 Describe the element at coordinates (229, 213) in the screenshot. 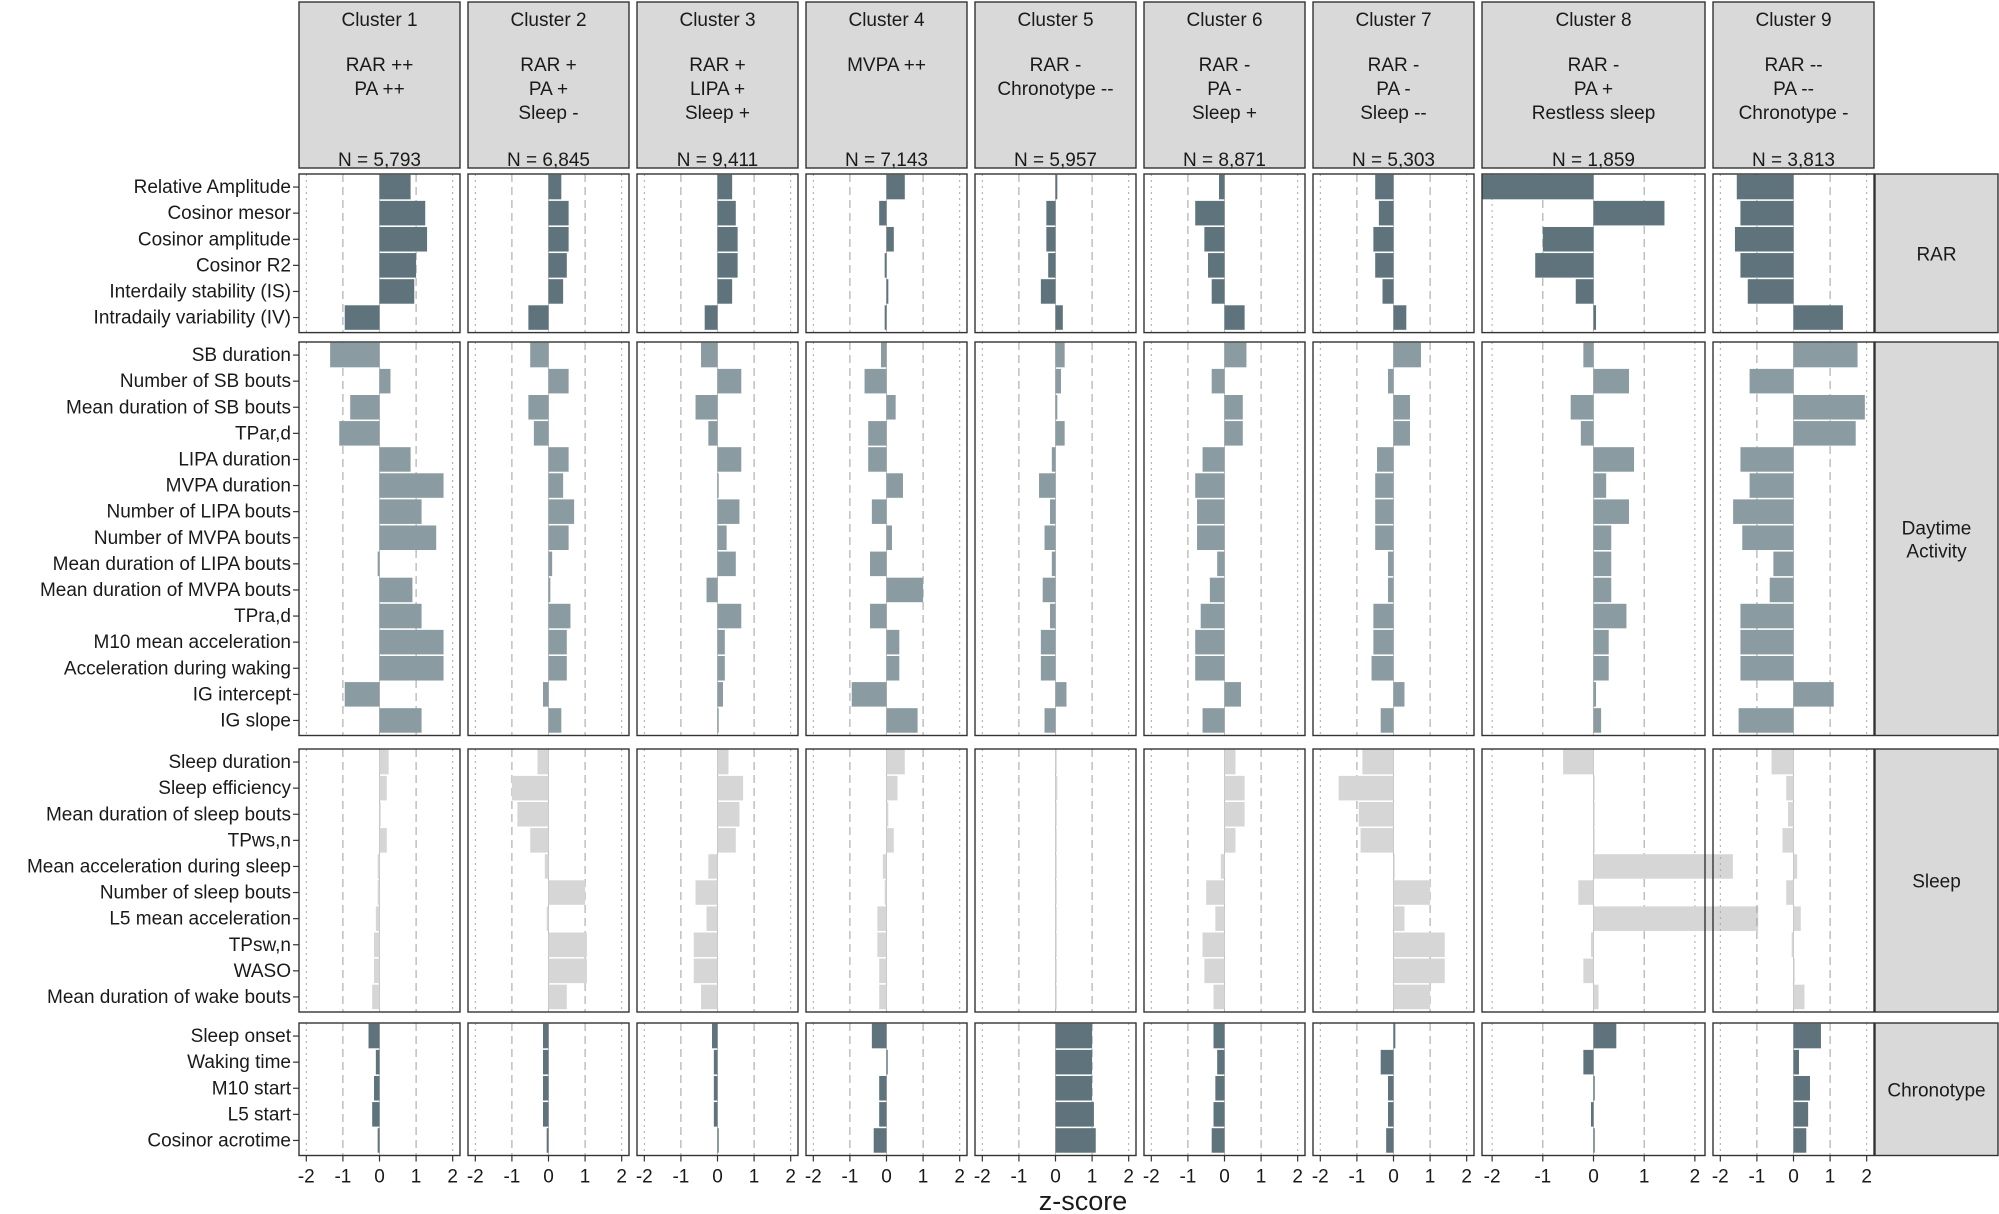

I see `row-label: Cosinor mesor` at that location.